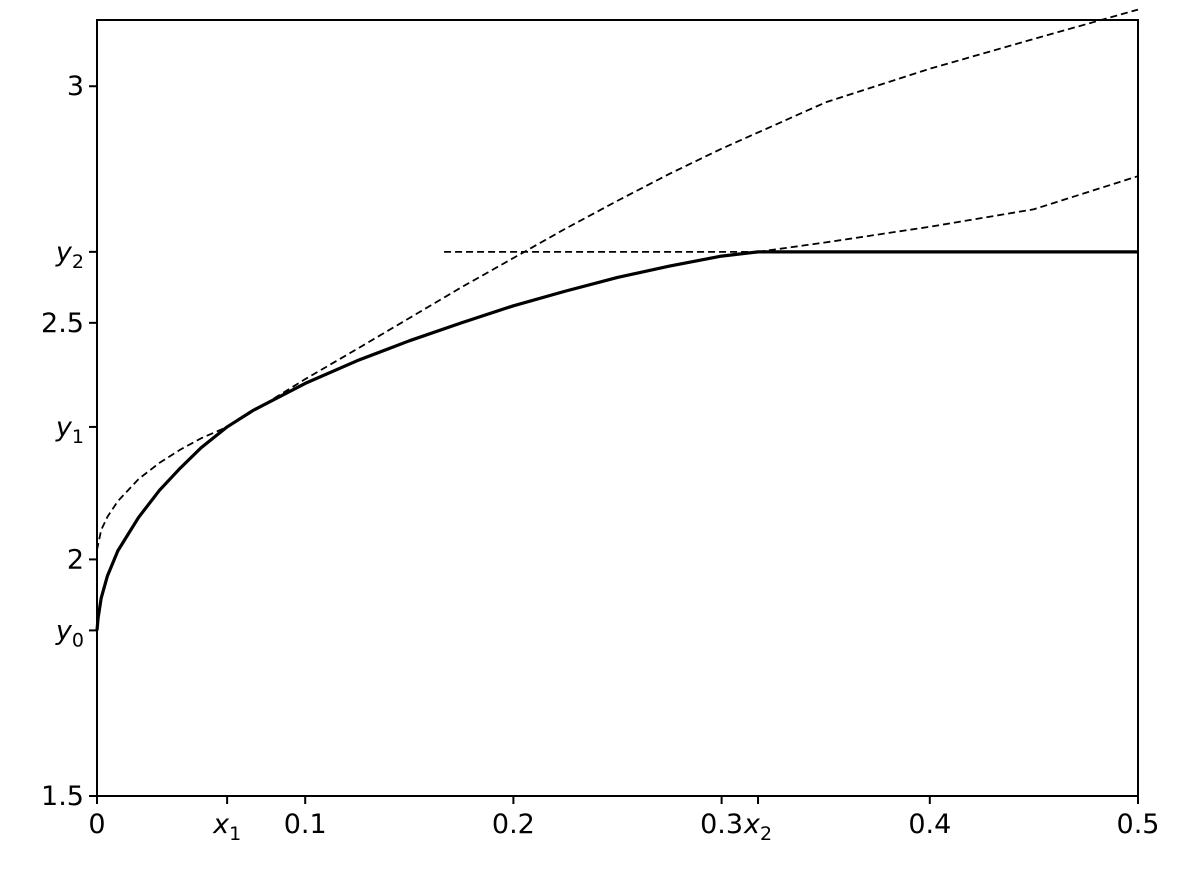 The height and width of the screenshot is (872, 1187). Describe the element at coordinates (1138, 824) in the screenshot. I see `x-tick-label: 0.5` at that location.